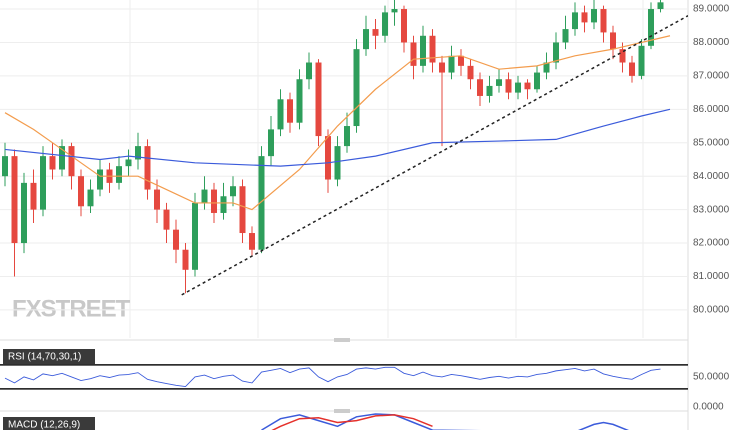 The image size is (750, 430). I want to click on logo: FXSTREET, so click(71, 308).